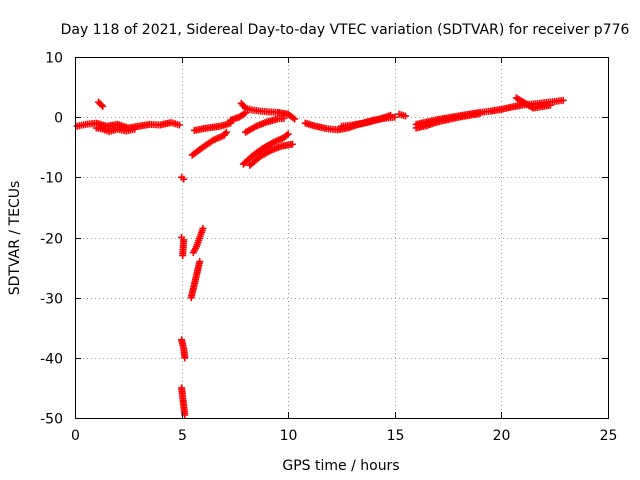 Image resolution: width=640 pixels, height=480 pixels. Describe the element at coordinates (502, 436) in the screenshot. I see `x-tick-label: 20` at that location.